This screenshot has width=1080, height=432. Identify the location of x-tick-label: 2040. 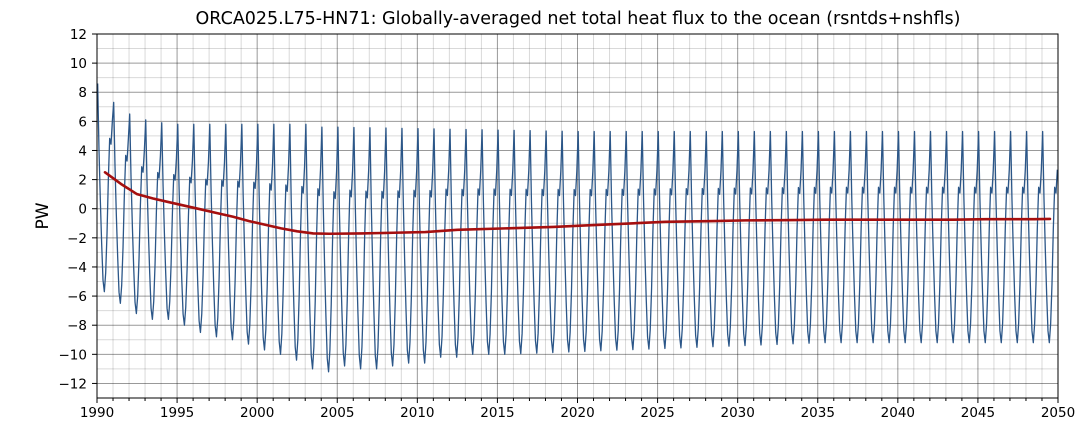
(898, 413).